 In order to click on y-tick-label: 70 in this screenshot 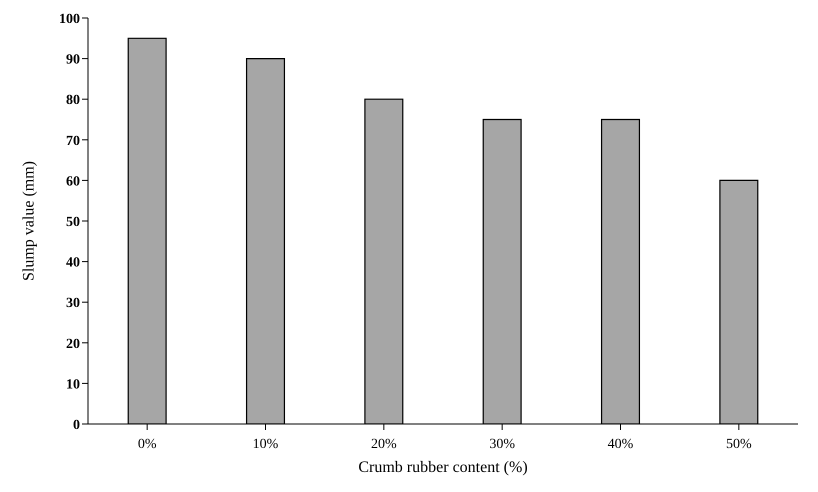, I will do `click(73, 141)`.